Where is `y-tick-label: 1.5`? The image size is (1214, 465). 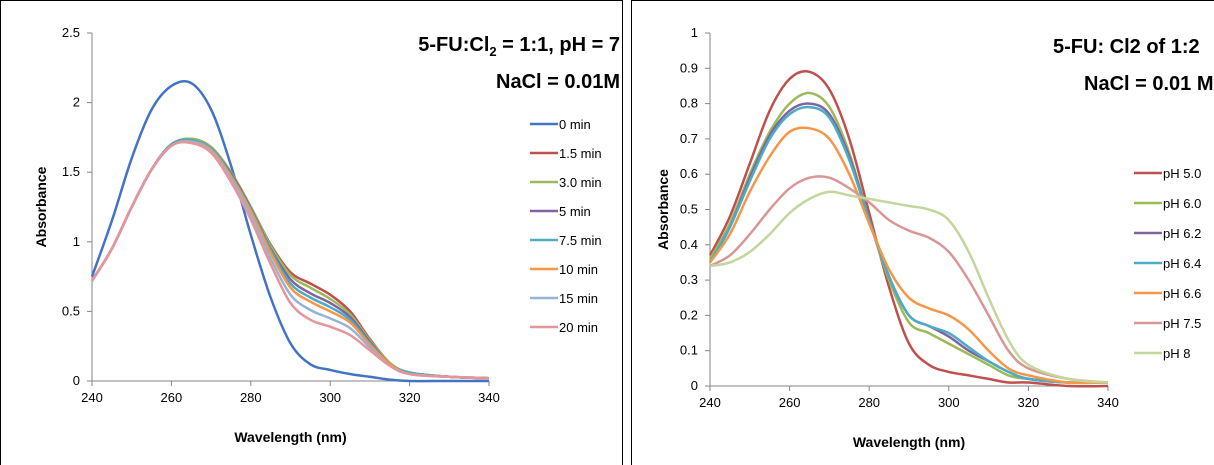 y-tick-label: 1.5 is located at coordinates (71, 171).